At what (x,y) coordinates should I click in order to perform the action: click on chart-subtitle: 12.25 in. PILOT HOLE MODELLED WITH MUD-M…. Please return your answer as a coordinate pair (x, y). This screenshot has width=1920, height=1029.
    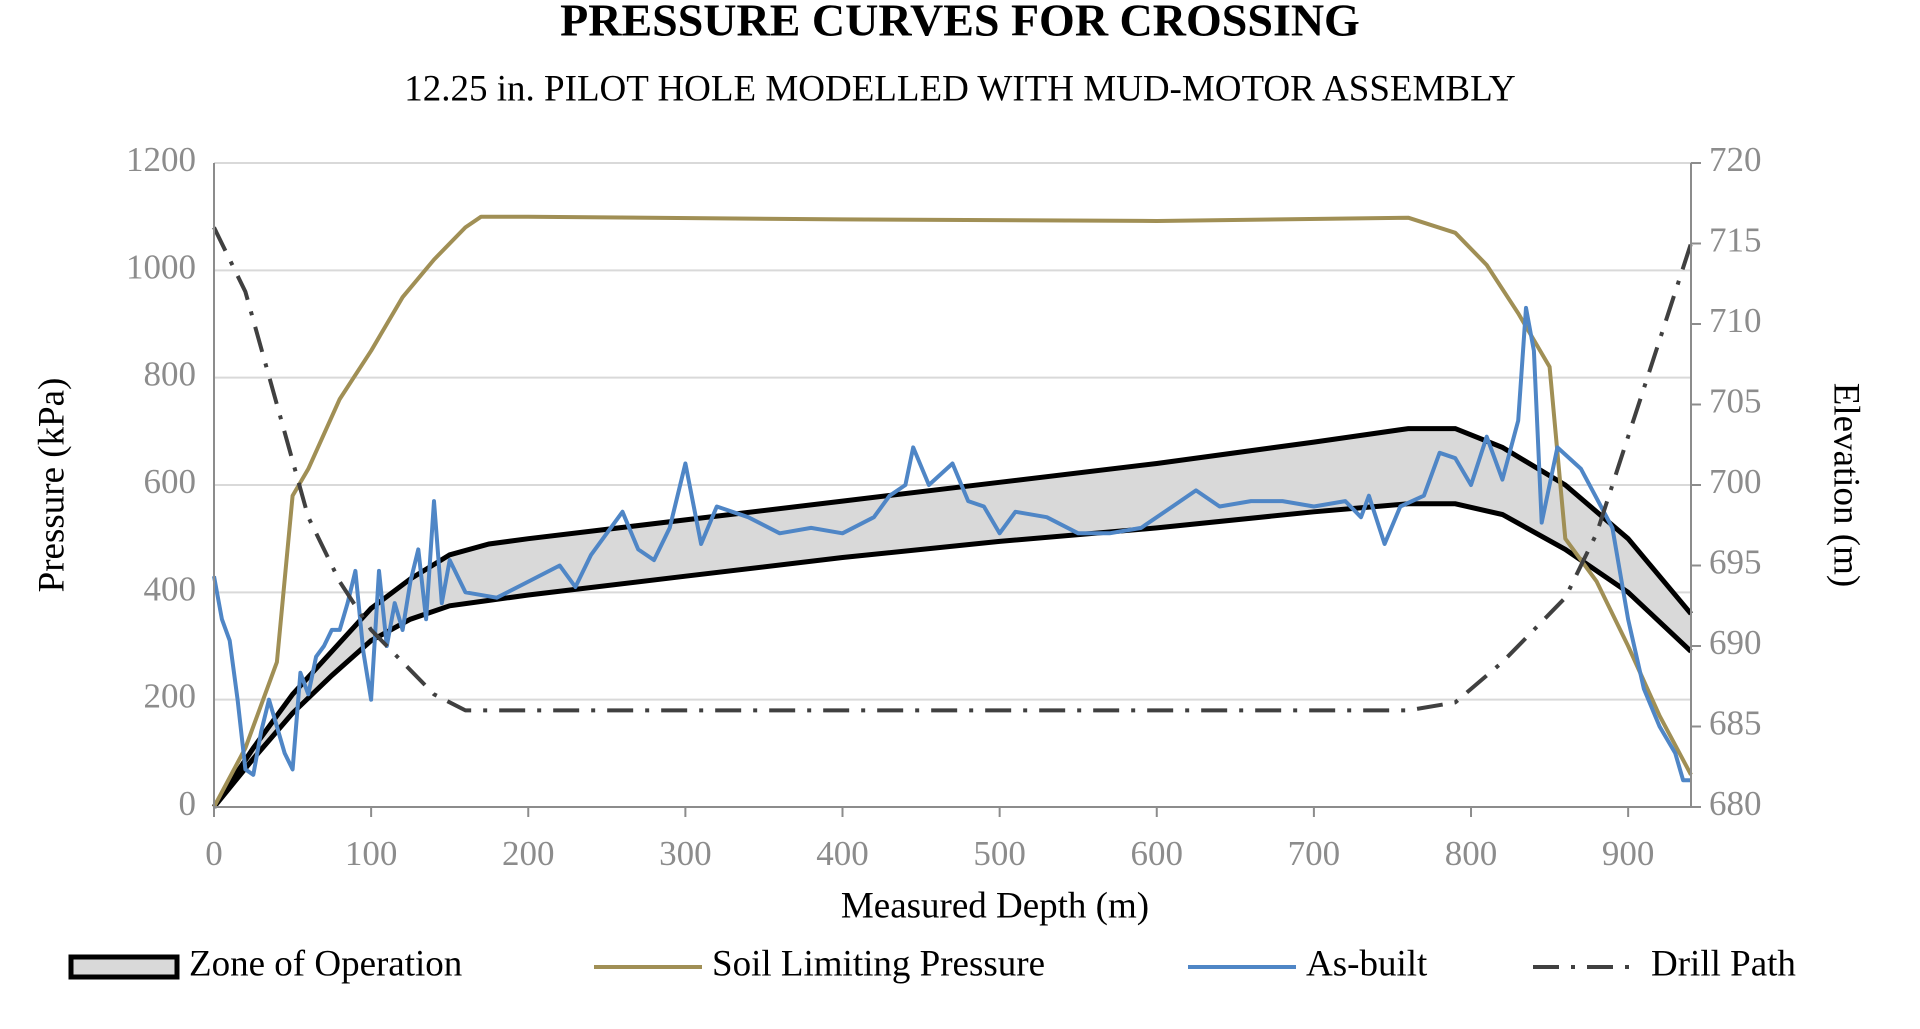
    Looking at the image, I should click on (959, 88).